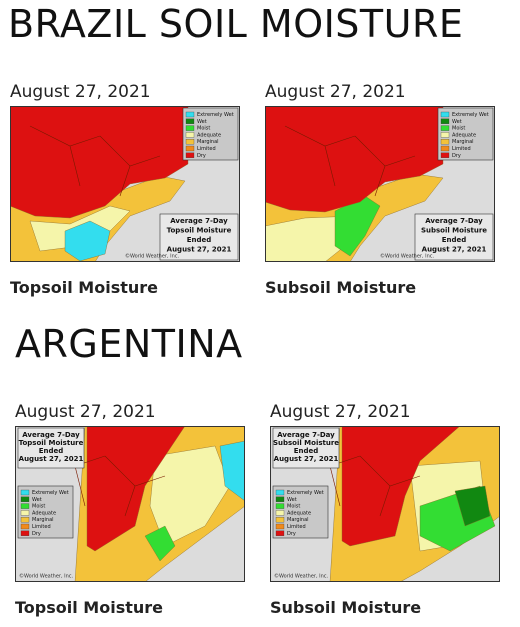 The height and width of the screenshot is (627, 520). Describe the element at coordinates (236, 24) in the screenshot. I see `section-title: BRAZIL SOIL MOISTURE` at that location.